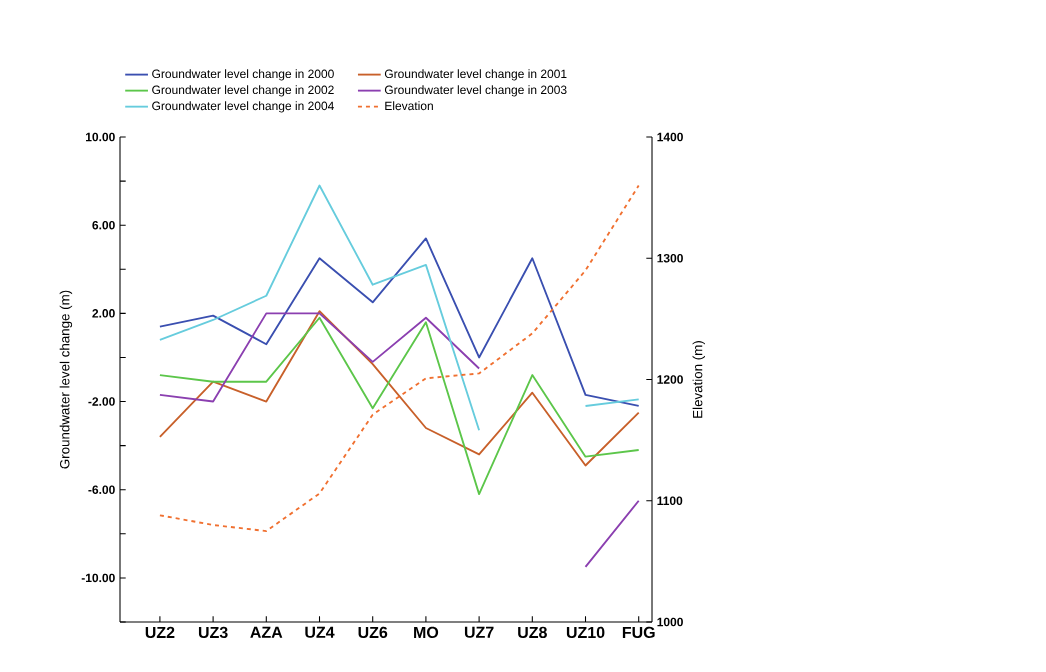  Describe the element at coordinates (98, 578) in the screenshot. I see `y-tick-label: -10.00` at that location.